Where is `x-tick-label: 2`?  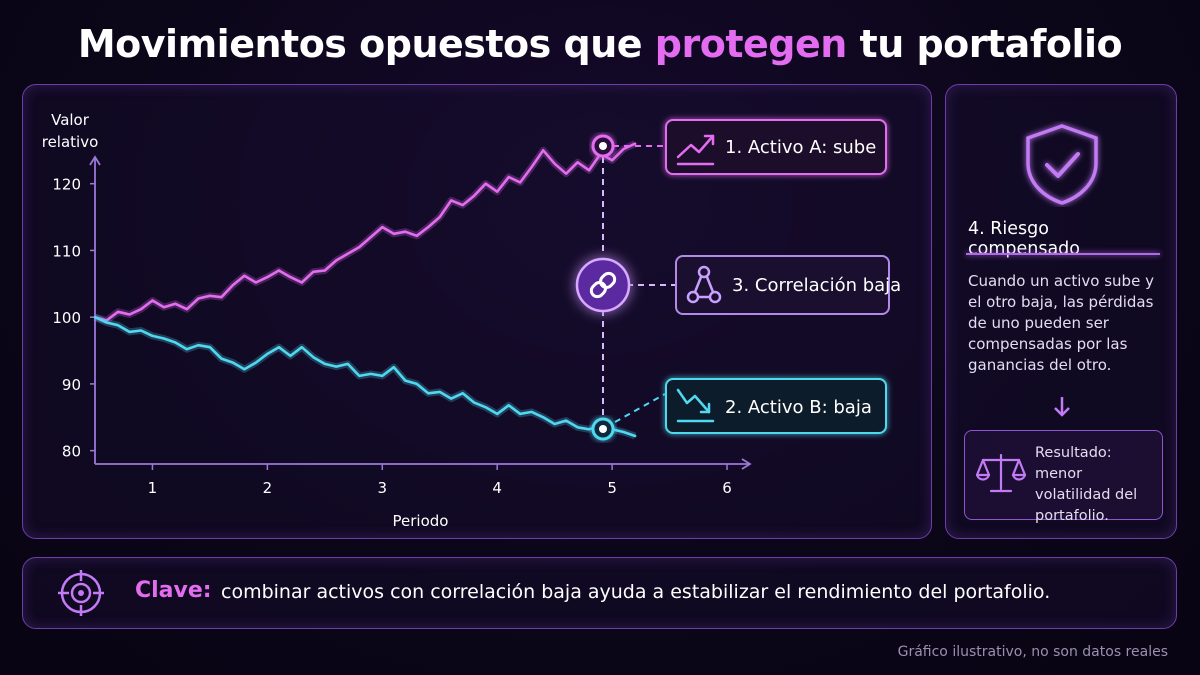 x-tick-label: 2 is located at coordinates (268, 488).